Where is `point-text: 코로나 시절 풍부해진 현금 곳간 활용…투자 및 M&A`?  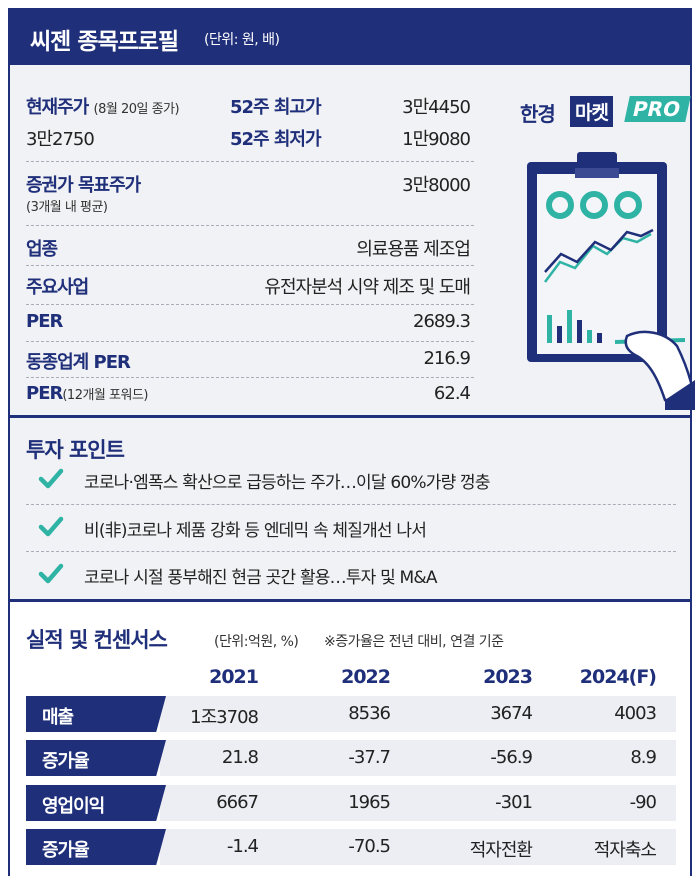 point-text: 코로나 시절 풍부해진 현금 곳간 활용…투자 및 M&A is located at coordinates (261, 578).